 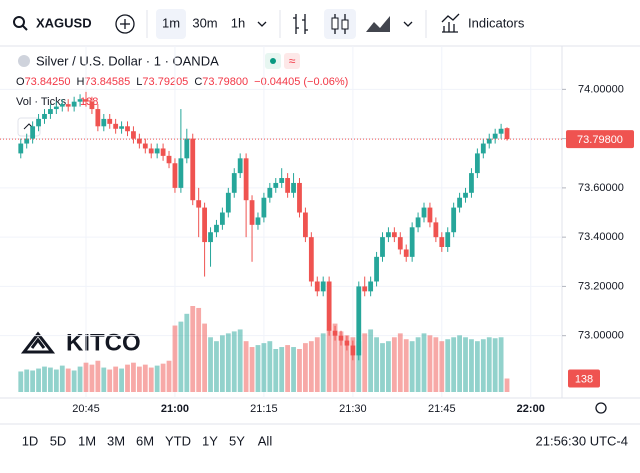 I want to click on range-button: 1Y, so click(x=210, y=440).